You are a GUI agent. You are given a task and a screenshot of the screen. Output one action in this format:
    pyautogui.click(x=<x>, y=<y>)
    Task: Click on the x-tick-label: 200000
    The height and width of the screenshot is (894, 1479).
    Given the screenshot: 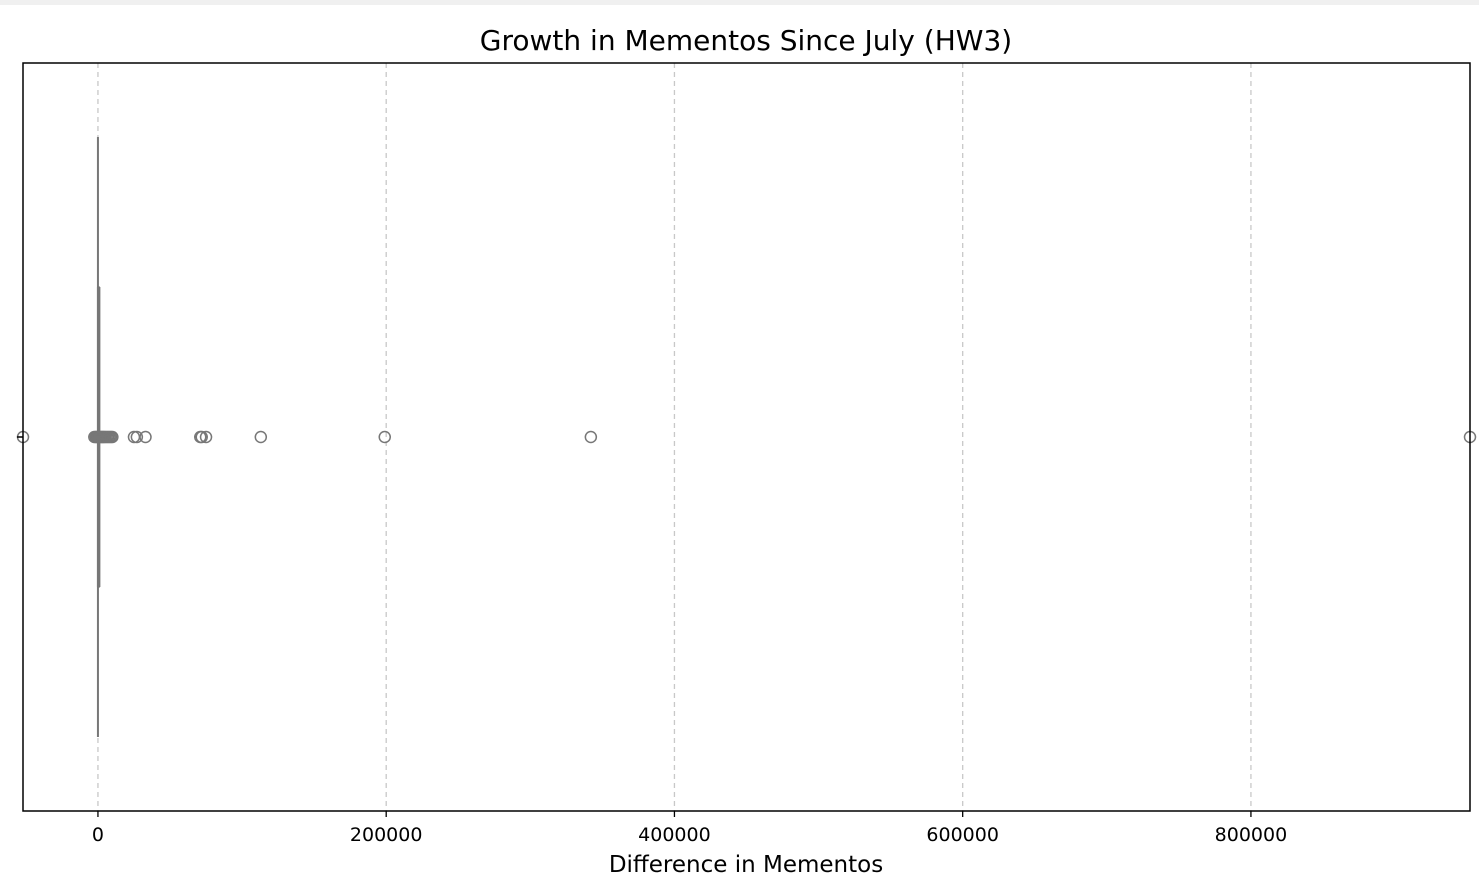 What is the action you would take?
    pyautogui.click(x=386, y=835)
    